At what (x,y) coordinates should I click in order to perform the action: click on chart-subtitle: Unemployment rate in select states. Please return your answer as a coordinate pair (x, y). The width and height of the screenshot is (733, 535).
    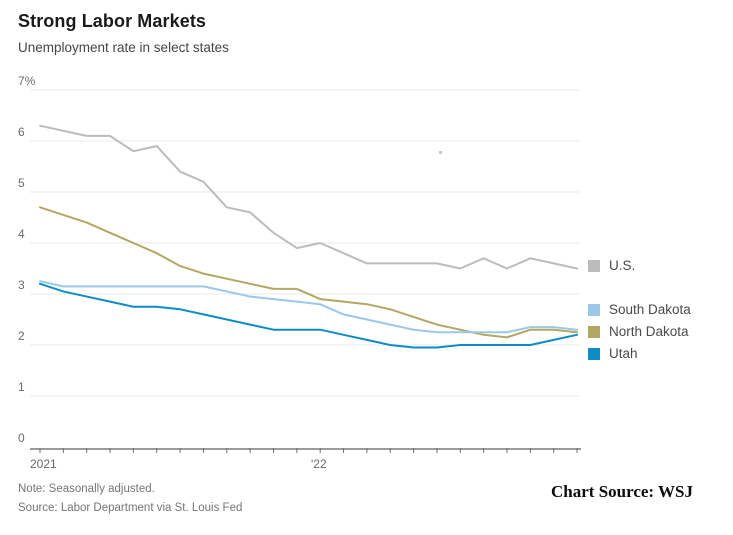
    Looking at the image, I should click on (123, 47).